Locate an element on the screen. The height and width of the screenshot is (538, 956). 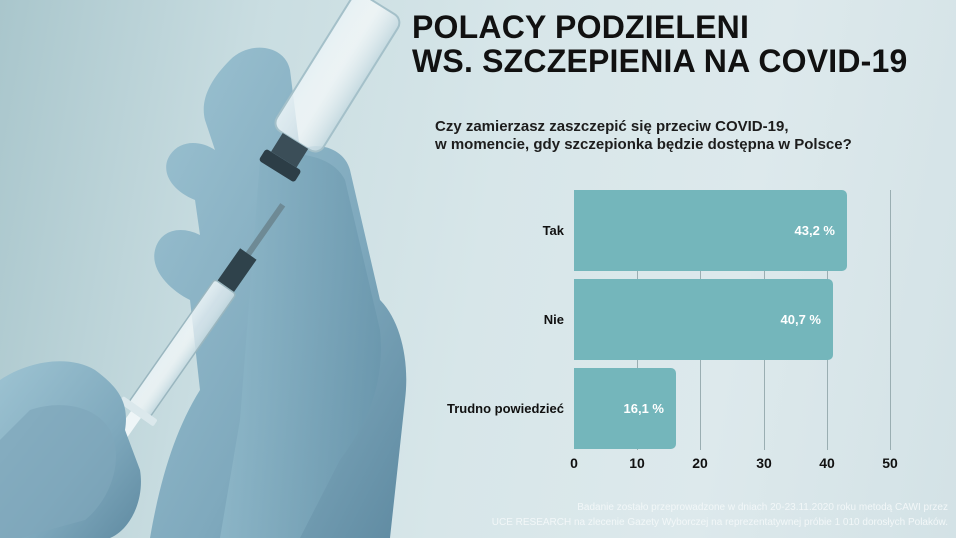
bar-trudno-powiedziec: 16,1 % is located at coordinates (625, 408).